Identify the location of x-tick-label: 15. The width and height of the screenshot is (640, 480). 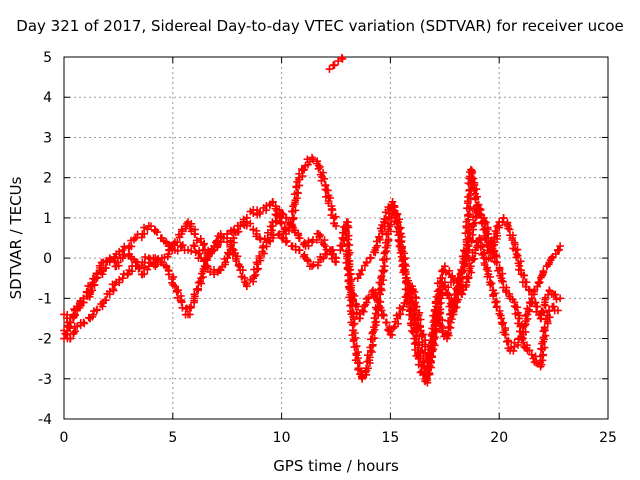
(390, 438).